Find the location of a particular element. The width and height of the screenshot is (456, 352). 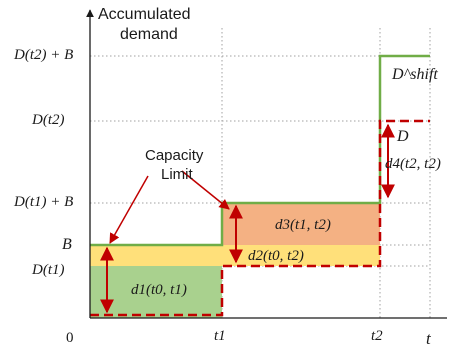

y-tick-d-t1: D(t1) is located at coordinates (48, 270).